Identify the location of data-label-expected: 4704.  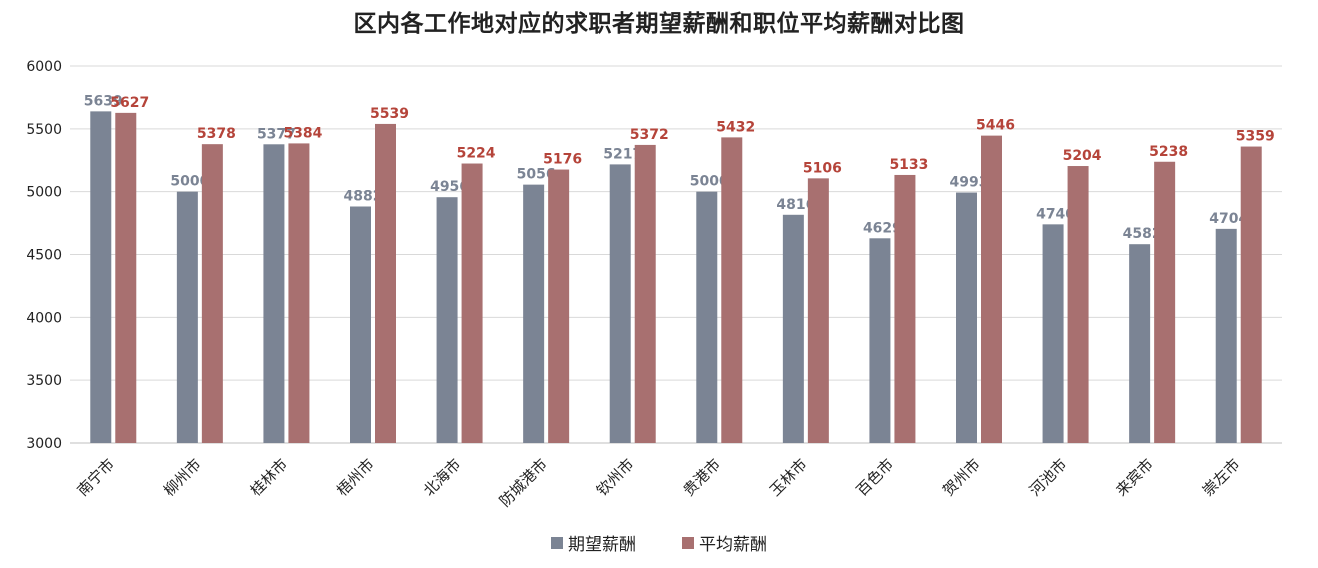
(1228, 219).